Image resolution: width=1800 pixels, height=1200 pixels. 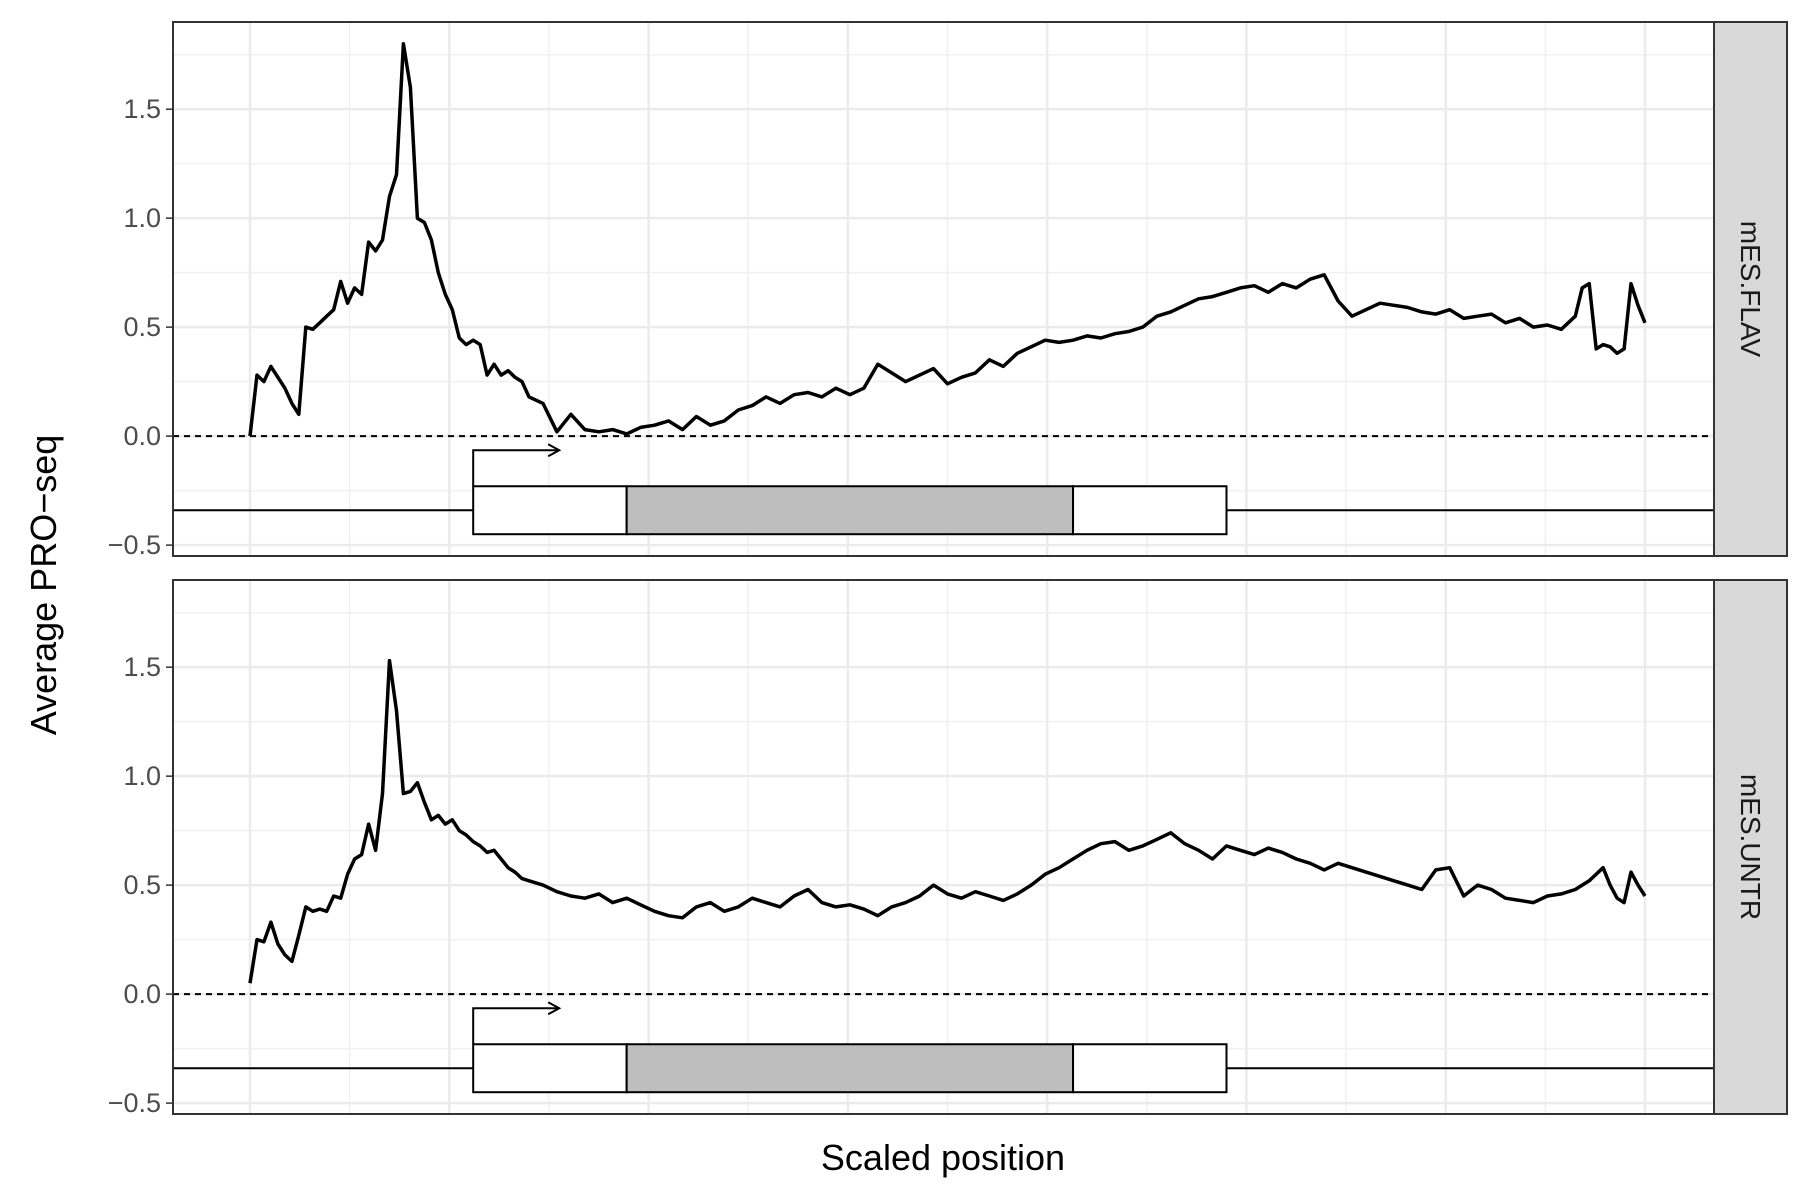 I want to click on x-axis-title: Scaled position, so click(x=943, y=1157).